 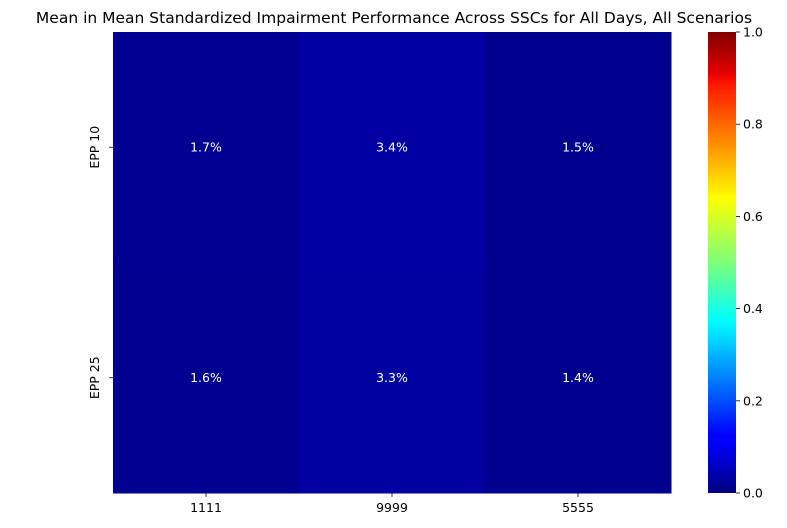 What do you see at coordinates (753, 124) in the screenshot?
I see `colorbar-tick-label: 0.8` at bounding box center [753, 124].